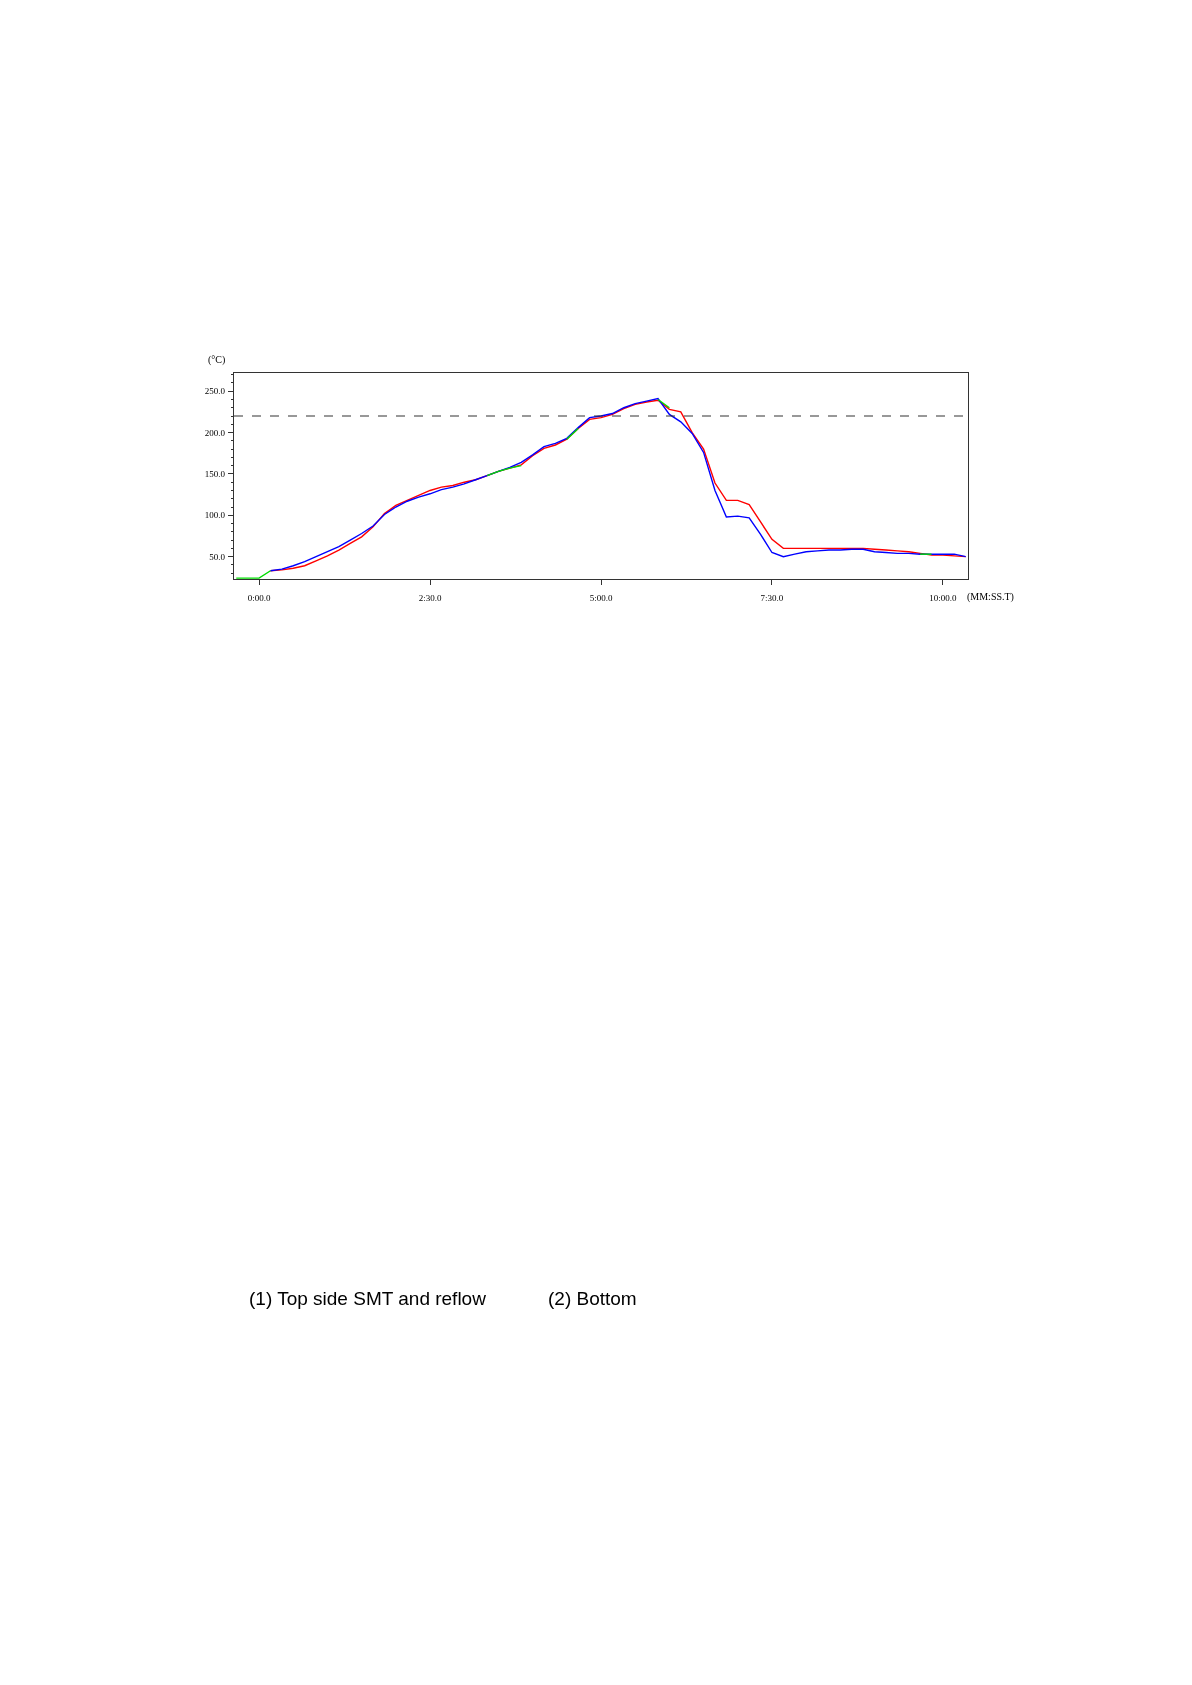 The width and height of the screenshot is (1192, 1685). Describe the element at coordinates (217, 360) in the screenshot. I see `y-axis-title: (°C)` at that location.